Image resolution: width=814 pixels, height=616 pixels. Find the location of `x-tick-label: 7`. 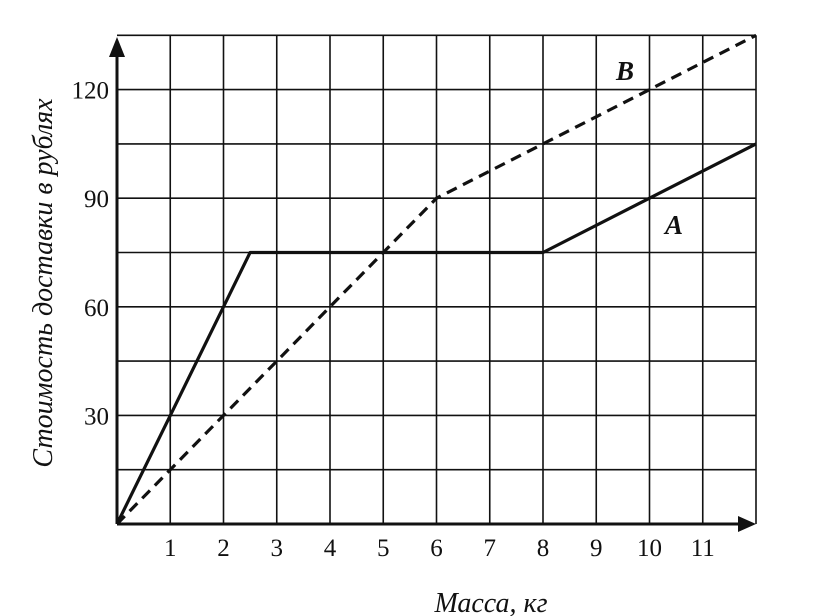

x-tick-label: 7 is located at coordinates (490, 548).